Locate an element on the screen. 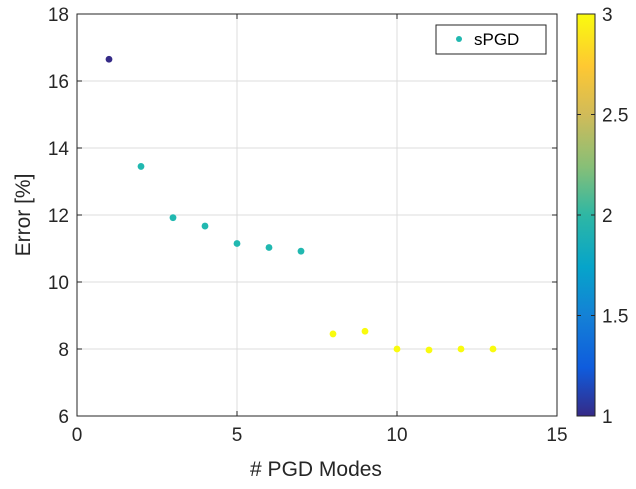 This screenshot has height=489, width=636. colorbar-tick-label: 1 is located at coordinates (607, 417).